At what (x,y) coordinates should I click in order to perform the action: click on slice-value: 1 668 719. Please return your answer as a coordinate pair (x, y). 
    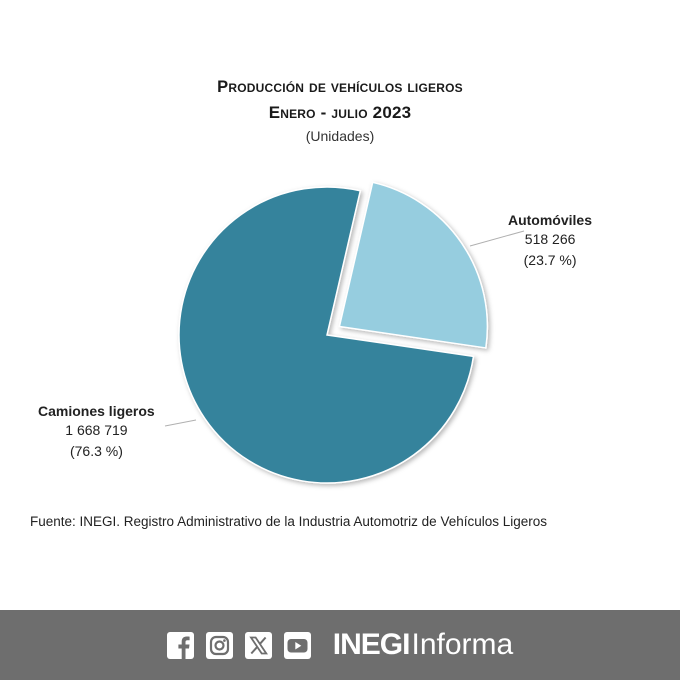
    Looking at the image, I should click on (96, 430).